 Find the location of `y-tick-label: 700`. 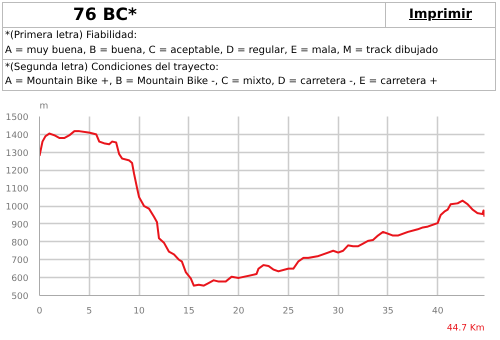

y-tick-label: 700 is located at coordinates (20, 261).